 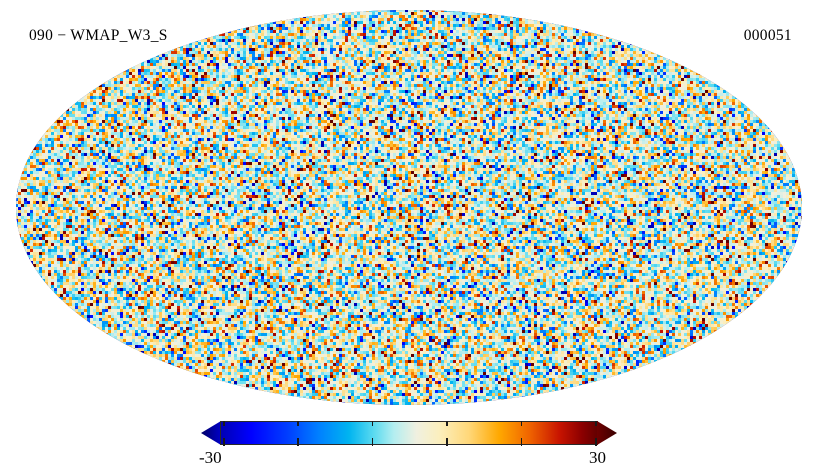 I want to click on colorbar-gradient, so click(x=409, y=433).